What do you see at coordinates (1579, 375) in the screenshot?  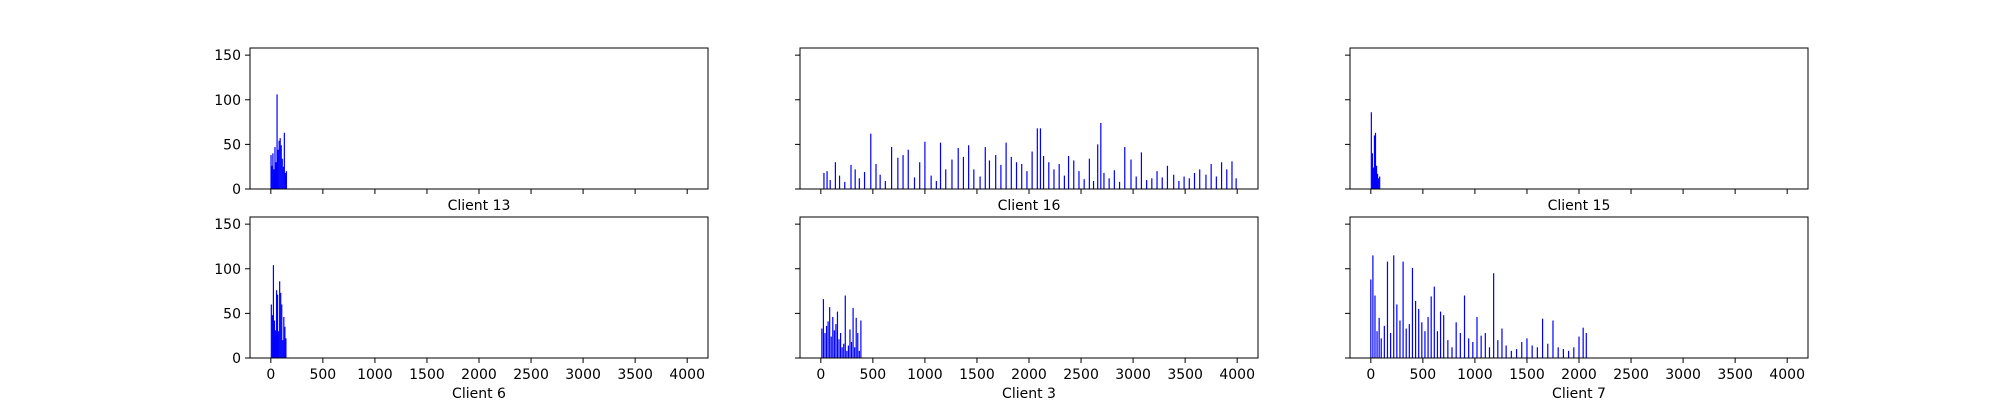 I see `x-tick-label: 2000` at bounding box center [1579, 375].